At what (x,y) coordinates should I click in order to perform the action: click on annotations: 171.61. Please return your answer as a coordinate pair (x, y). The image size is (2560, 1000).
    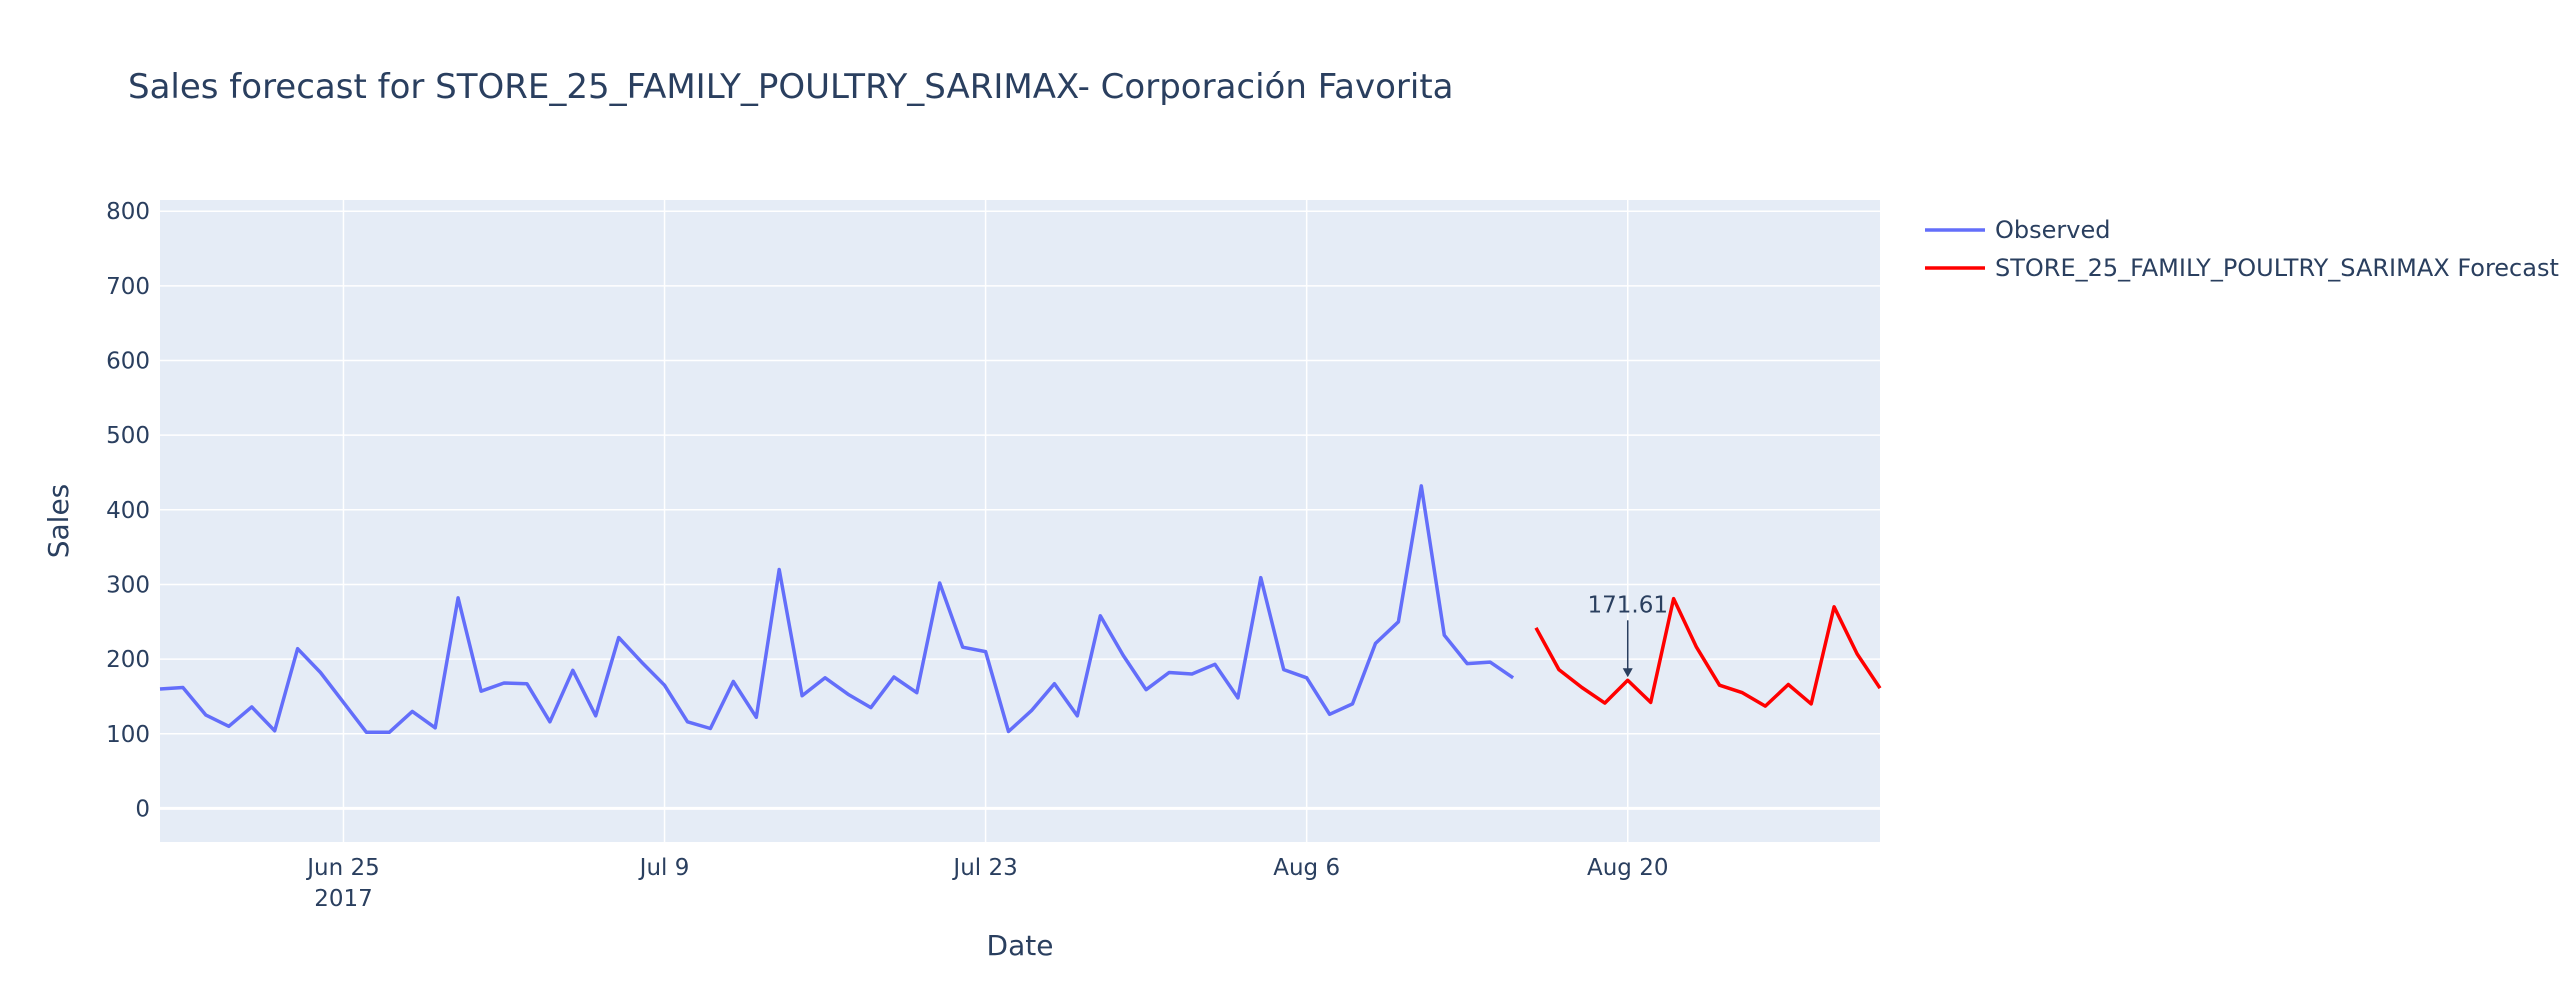
    Looking at the image, I should click on (1627, 635).